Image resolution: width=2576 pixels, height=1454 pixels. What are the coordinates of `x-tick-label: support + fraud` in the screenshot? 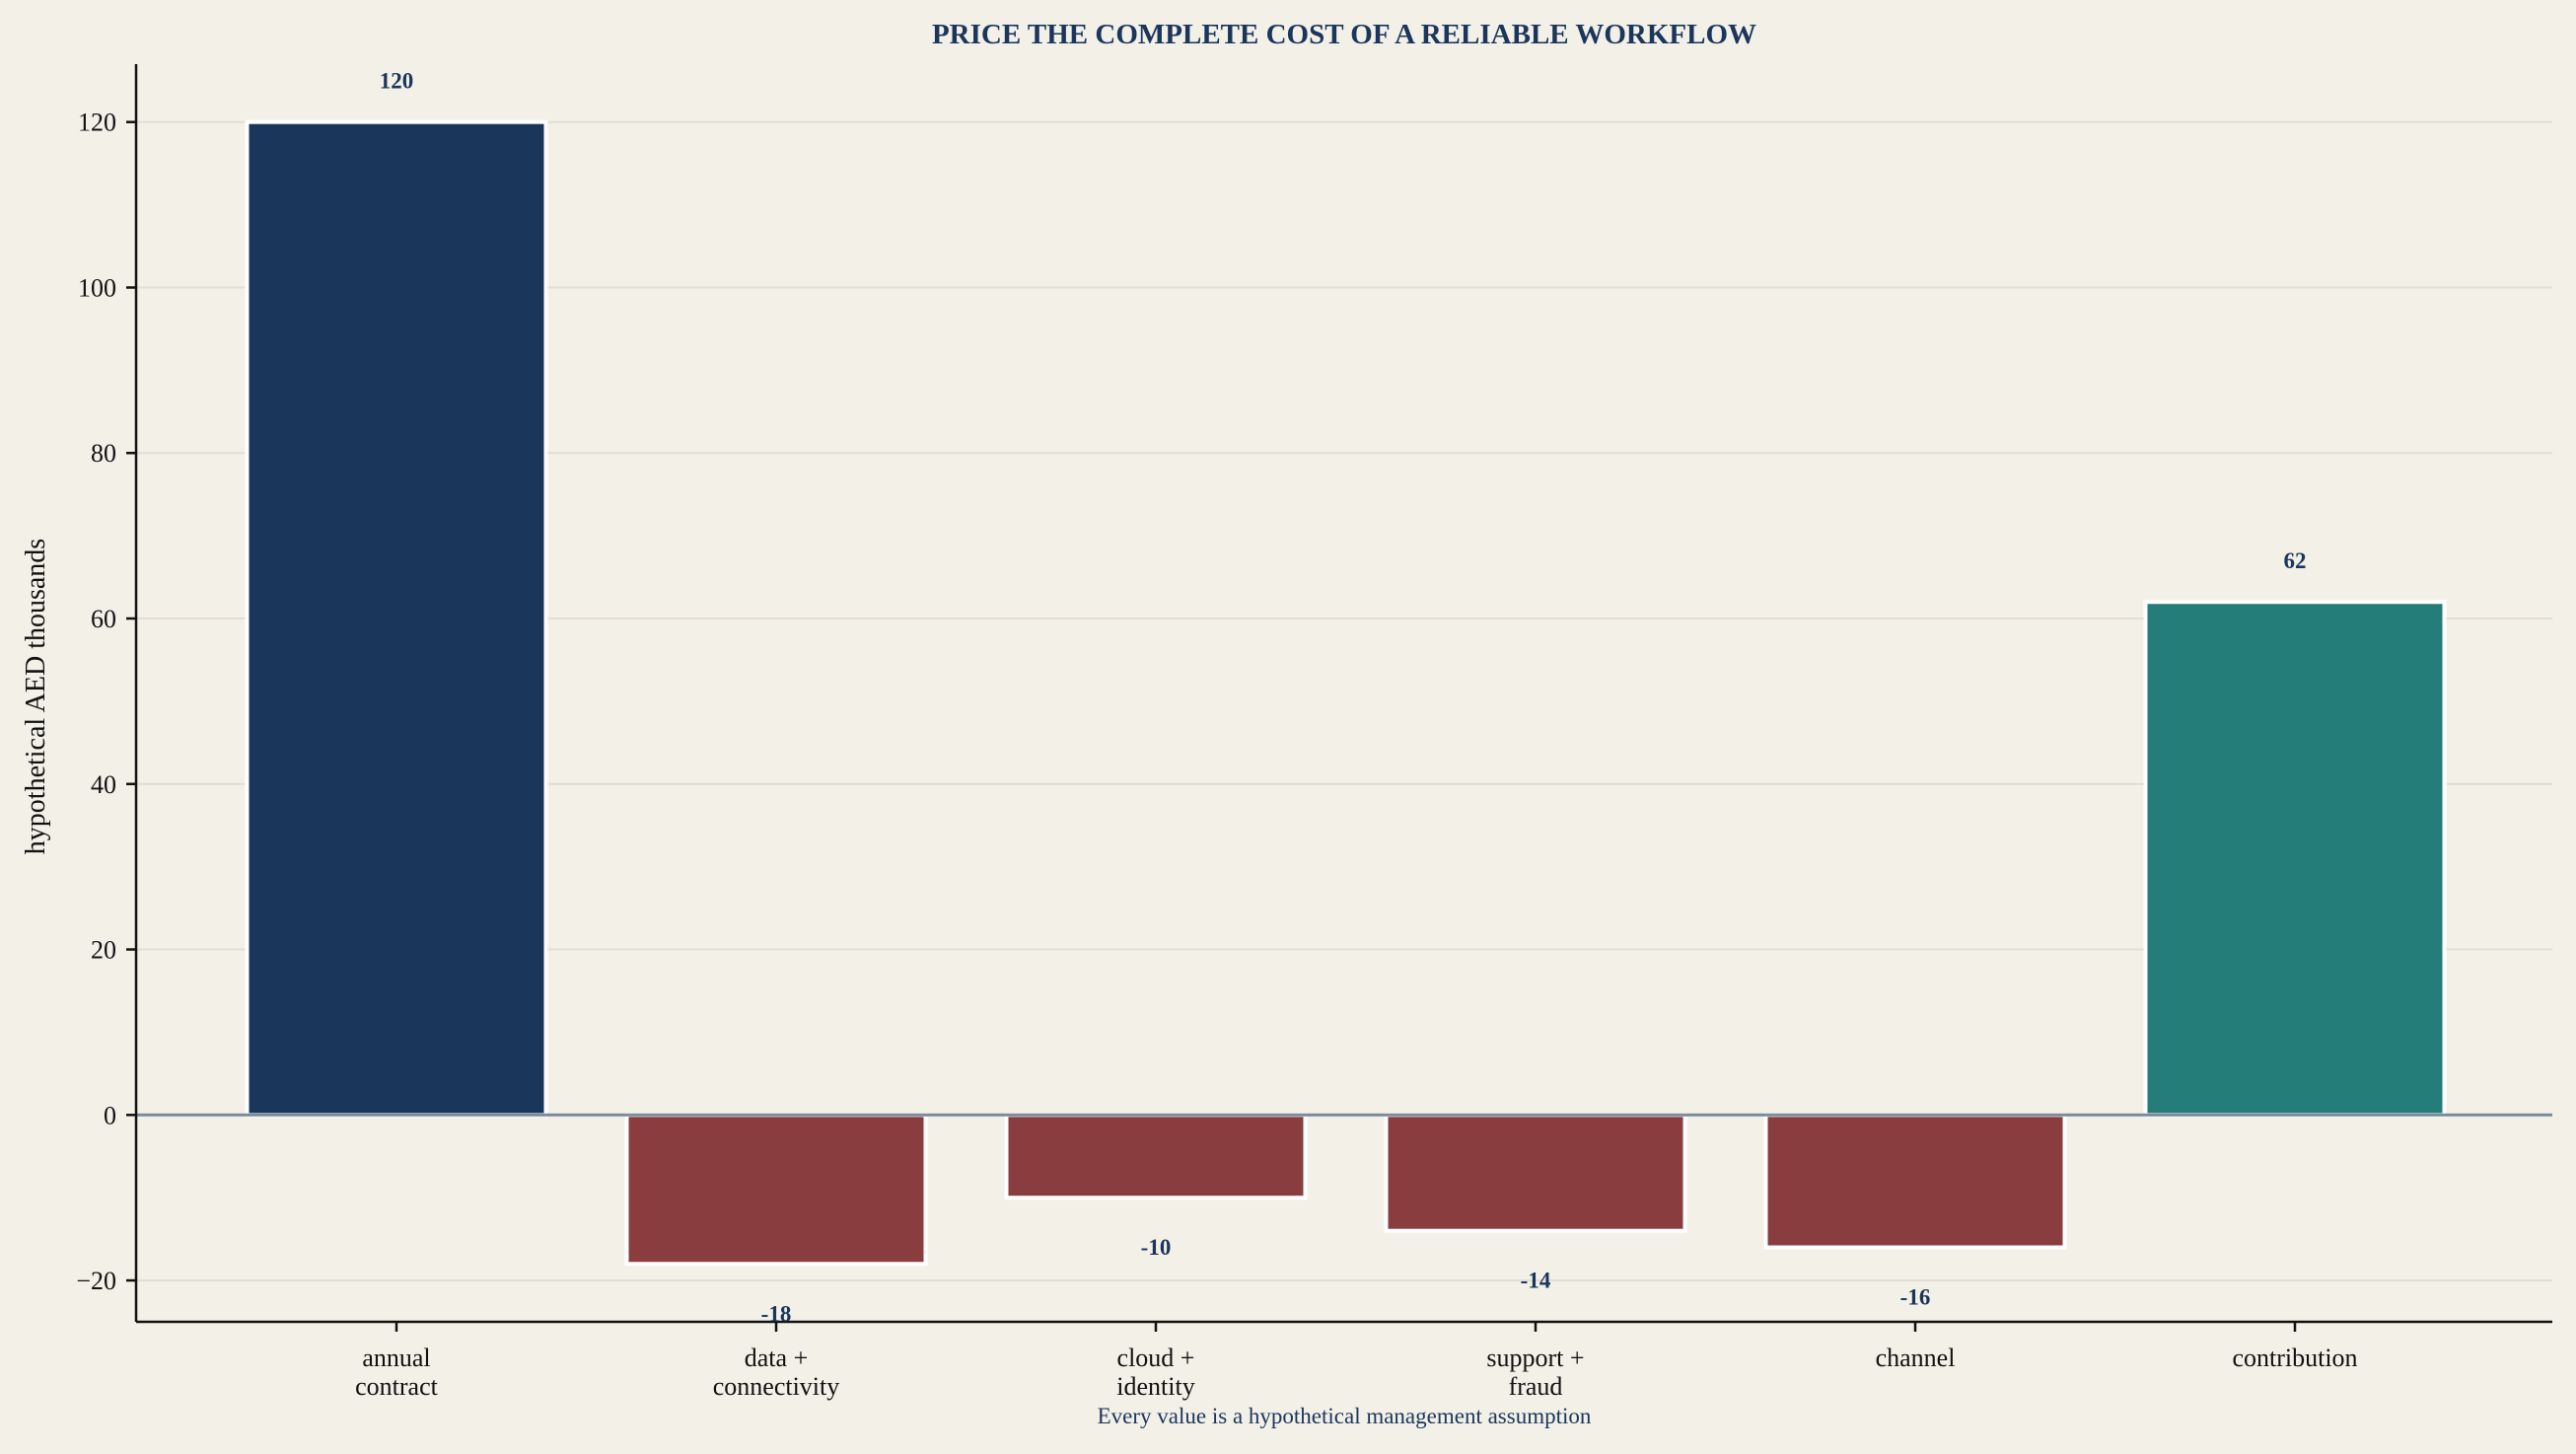 It's located at (1535, 1372).